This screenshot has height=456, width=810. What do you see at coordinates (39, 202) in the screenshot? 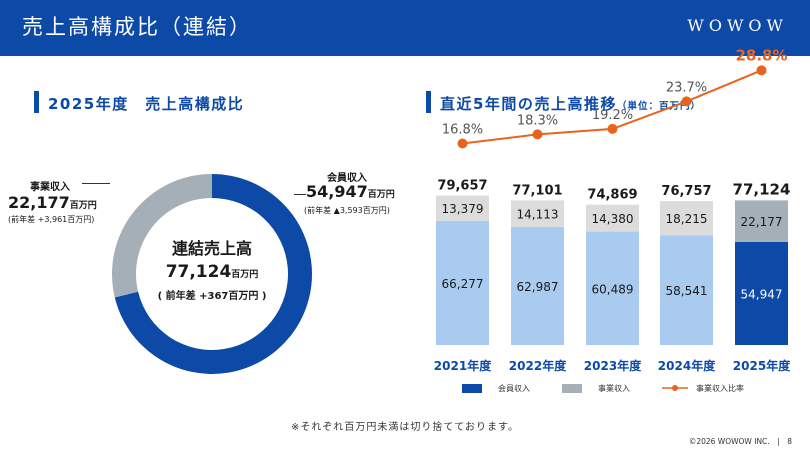
I see `business-value: 22,177` at bounding box center [39, 202].